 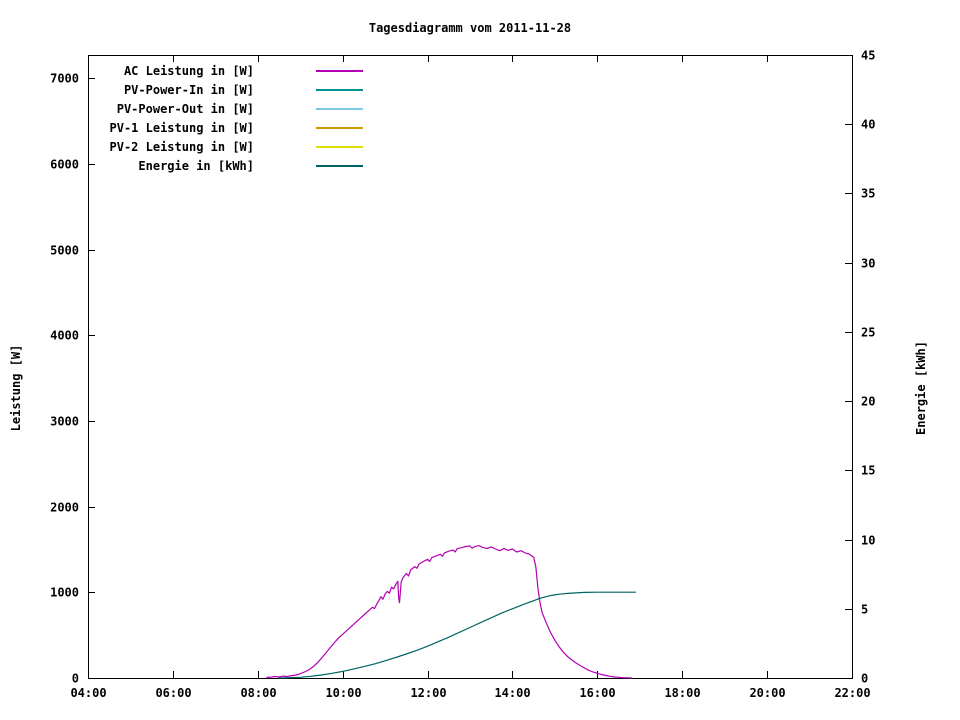 What do you see at coordinates (428, 693) in the screenshot?
I see `x-tick-label: 12:00` at bounding box center [428, 693].